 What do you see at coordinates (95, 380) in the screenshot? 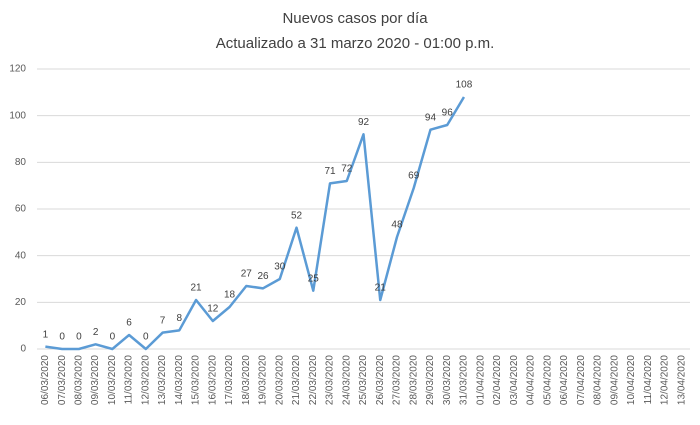
I see `x-tick-label: 09/03/2020` at bounding box center [95, 380].